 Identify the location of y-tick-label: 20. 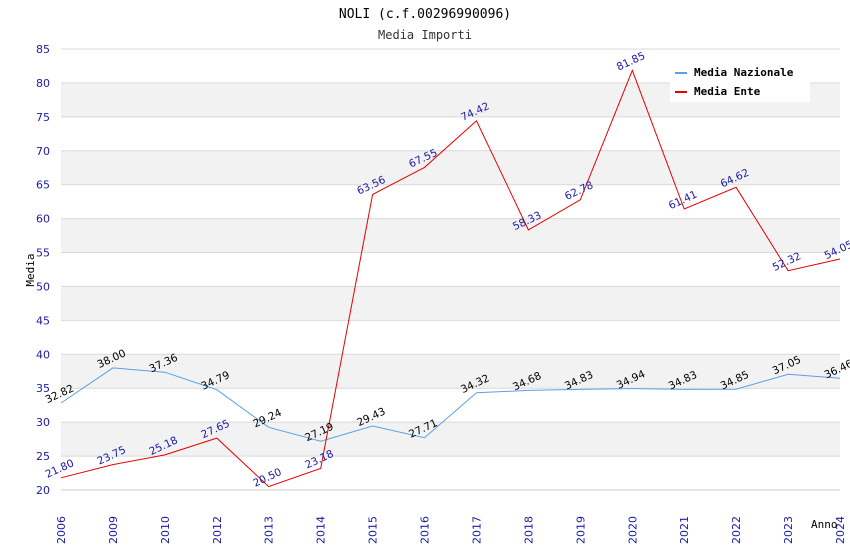
(43, 490).